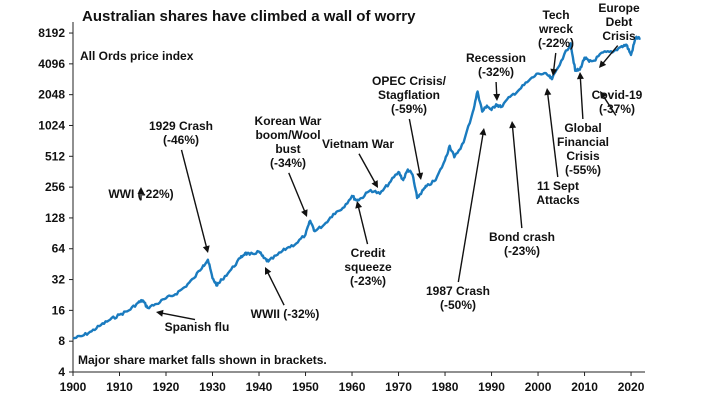 The image size is (710, 408). I want to click on annotation: WWI (-22%), so click(141, 194).